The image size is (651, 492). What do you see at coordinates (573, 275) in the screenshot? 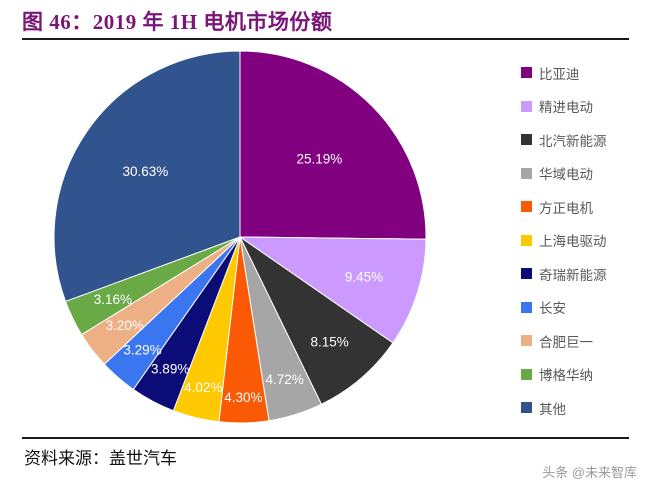
I see `legend-item-label: 奇瑞新能源` at bounding box center [573, 275].